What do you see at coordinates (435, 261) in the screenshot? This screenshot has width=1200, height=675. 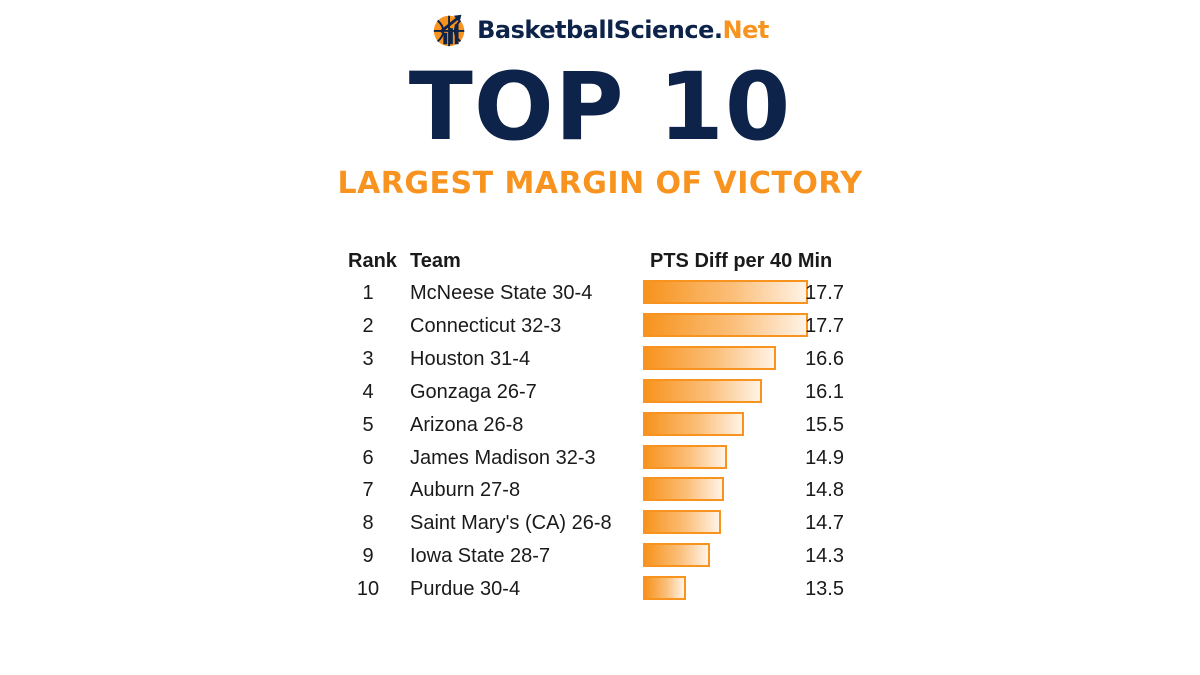 I see `column-header-team: Team` at bounding box center [435, 261].